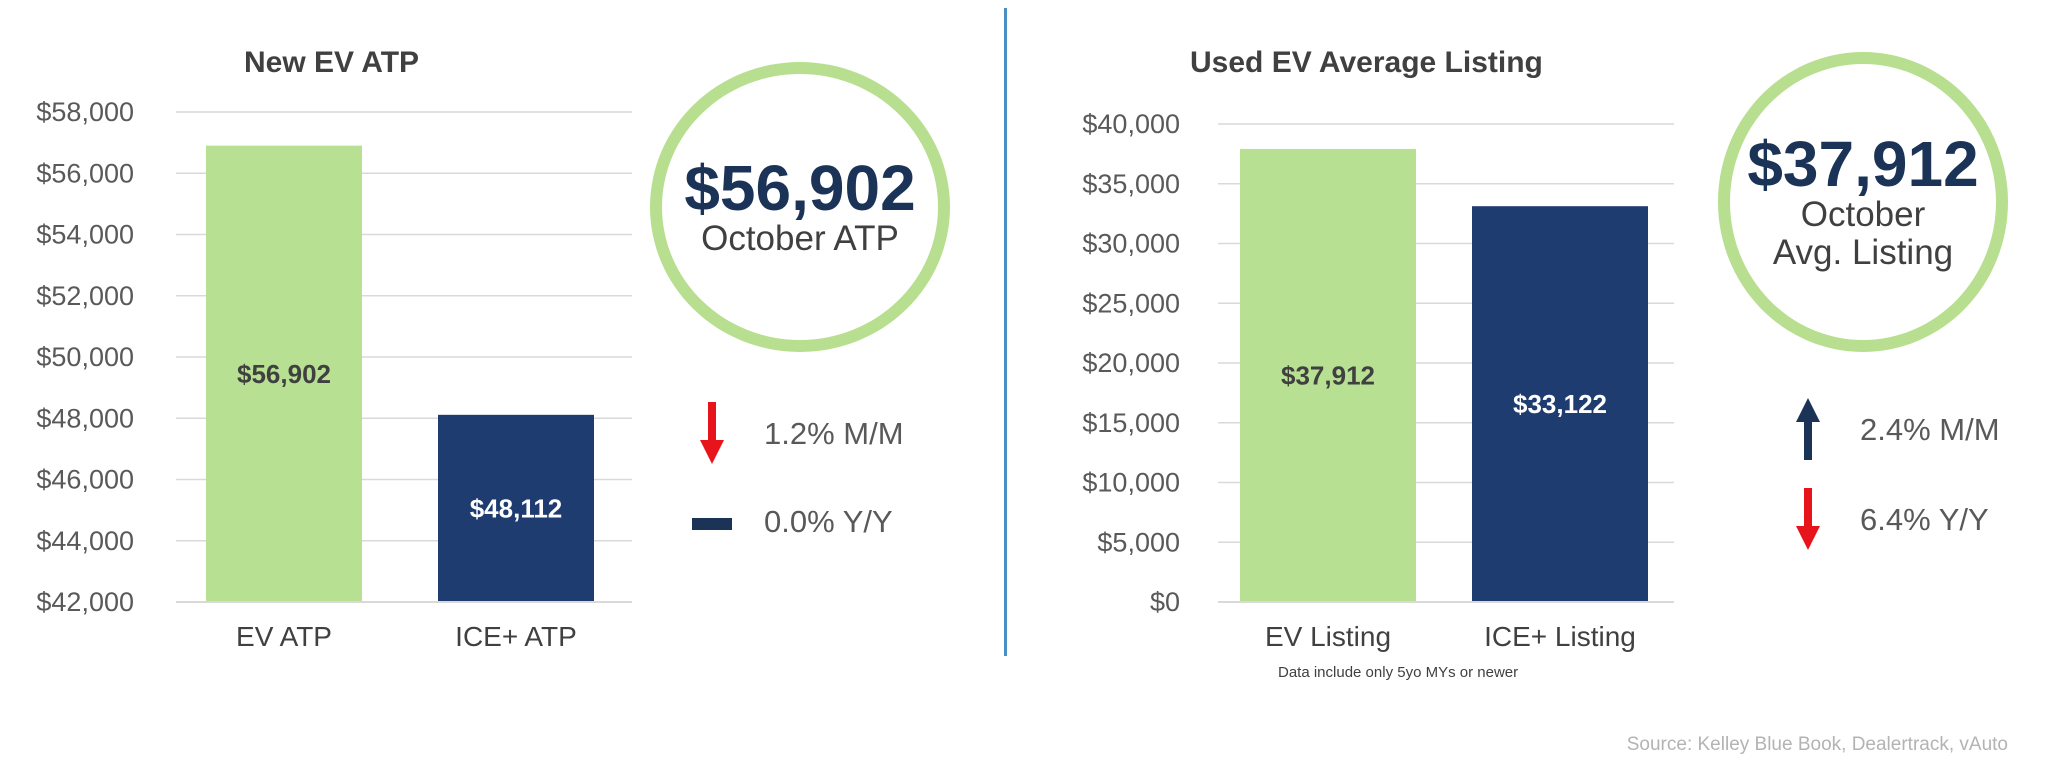 The width and height of the screenshot is (2048, 772). What do you see at coordinates (85, 235) in the screenshot?
I see `new-ev-y-tick-label: $54,000` at bounding box center [85, 235].